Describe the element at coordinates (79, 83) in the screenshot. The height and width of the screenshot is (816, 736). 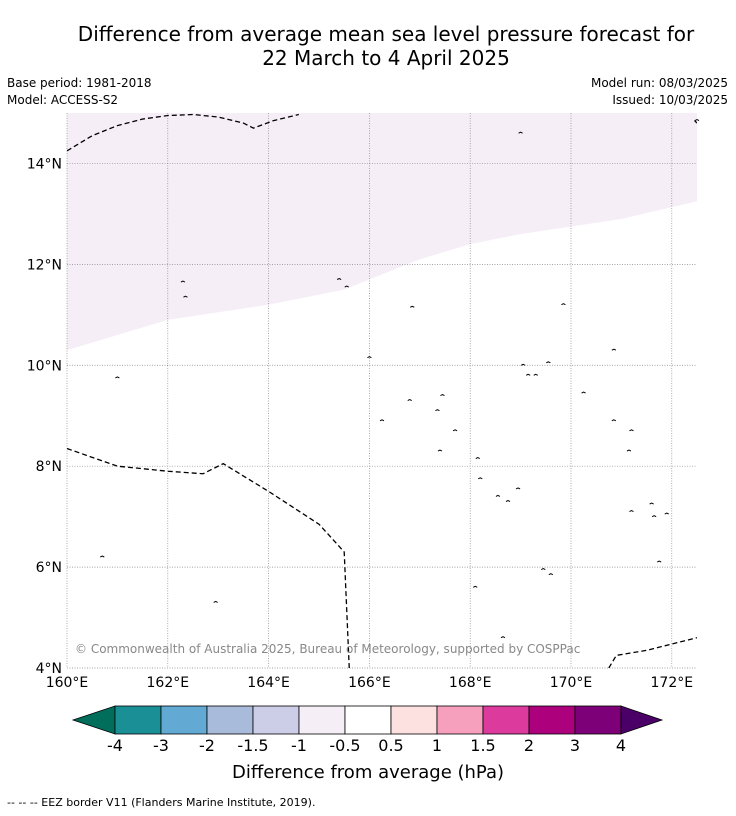
I see `base-period: Base period: 1981-2018` at that location.